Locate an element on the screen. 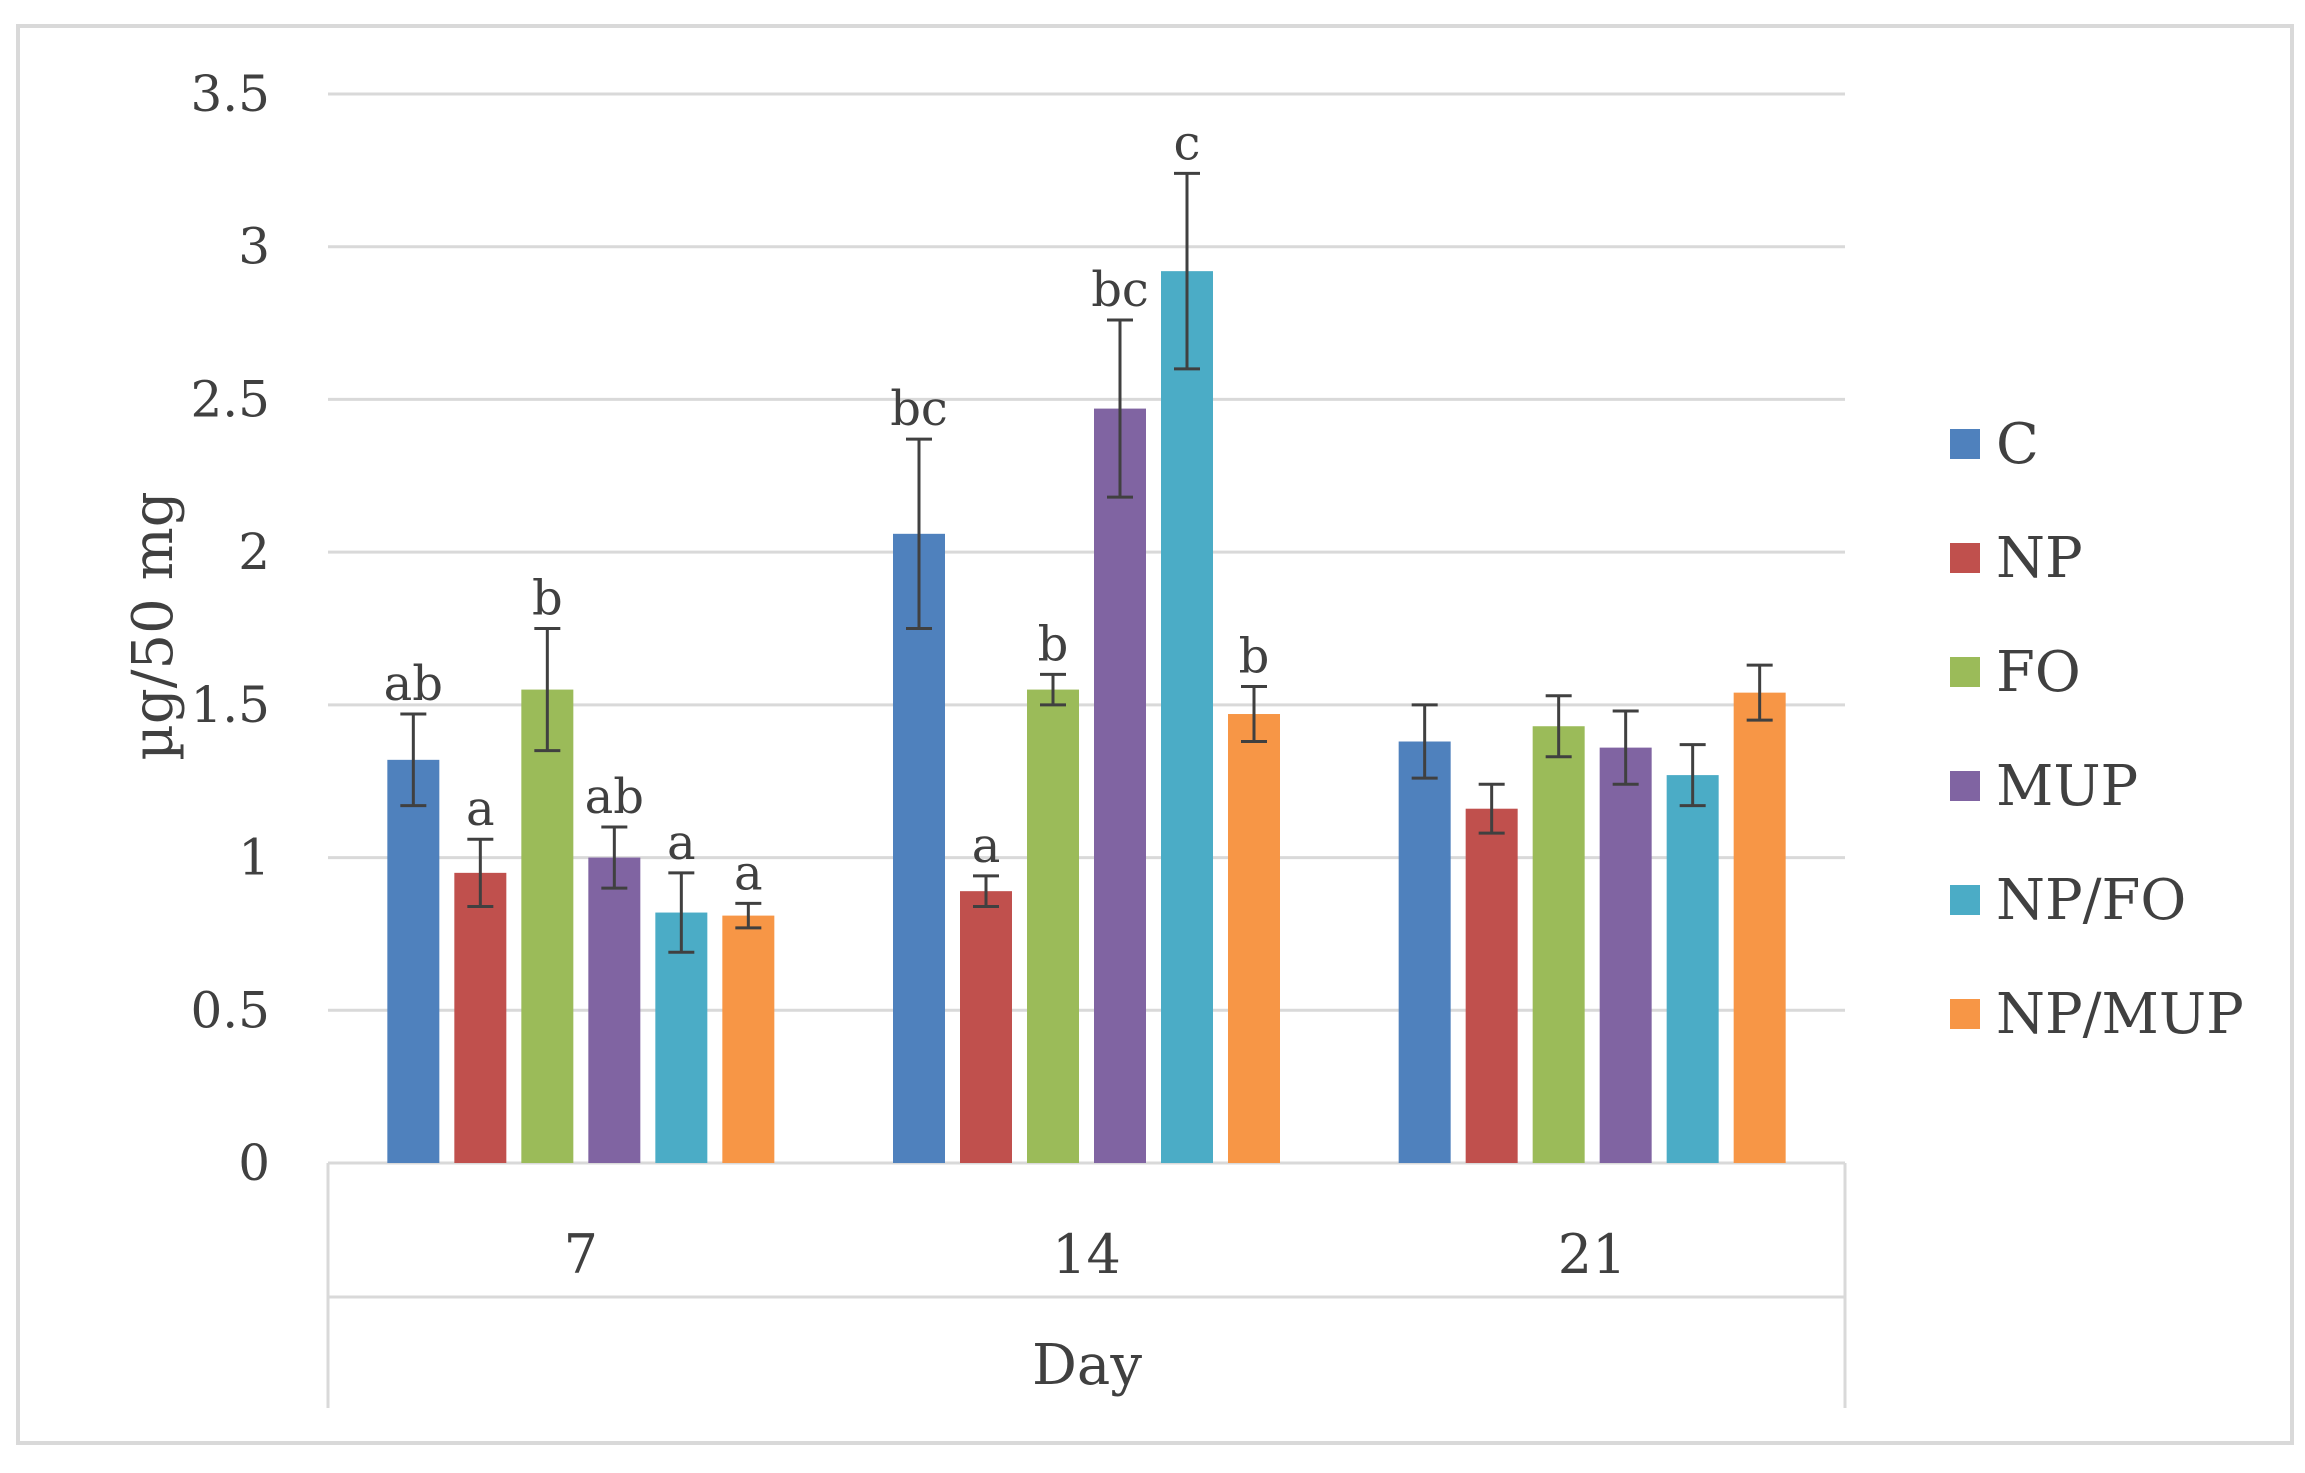 The width and height of the screenshot is (2305, 1473). x-category-label: 14 is located at coordinates (1086, 1254).